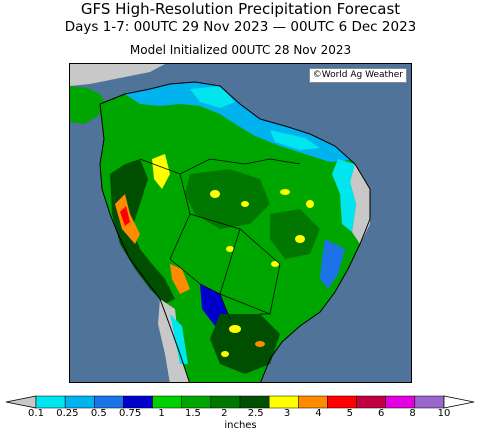 Image resolution: width=481 pixels, height=433 pixels. Describe the element at coordinates (357, 75) in the screenshot. I see `credit-label: ©World Ag Weather` at that location.